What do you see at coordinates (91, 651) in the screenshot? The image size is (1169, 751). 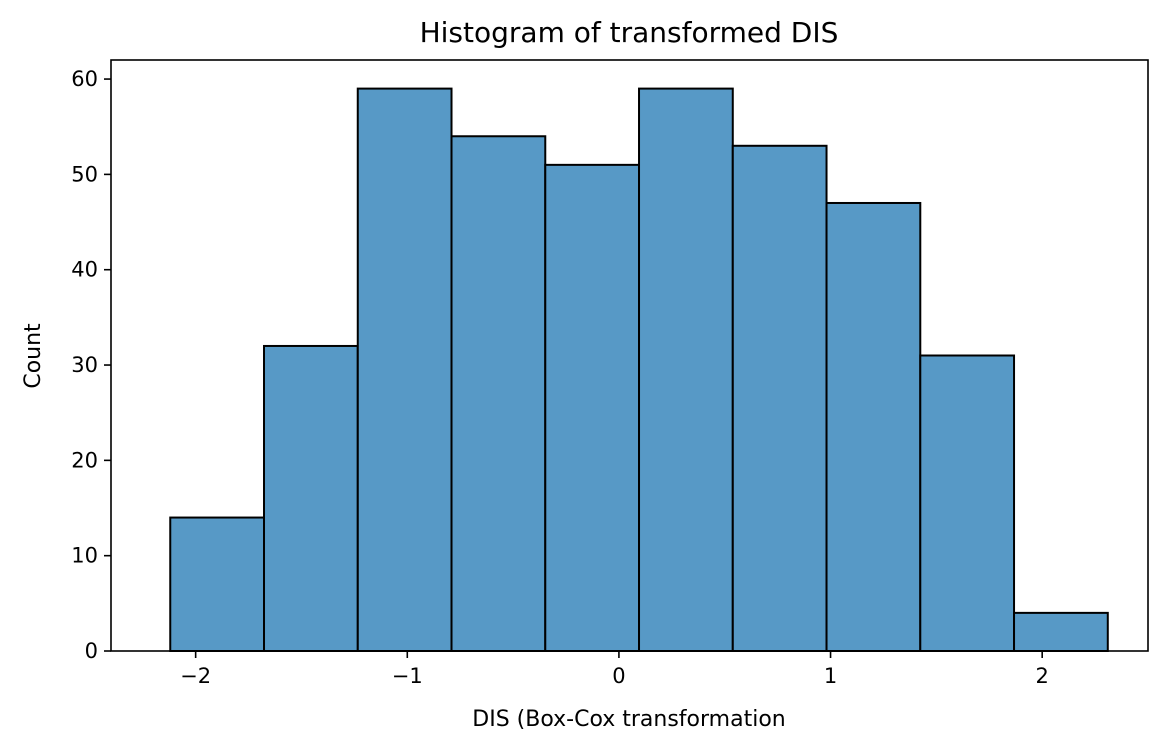 I see `y-tick-label: 0` at bounding box center [91, 651].